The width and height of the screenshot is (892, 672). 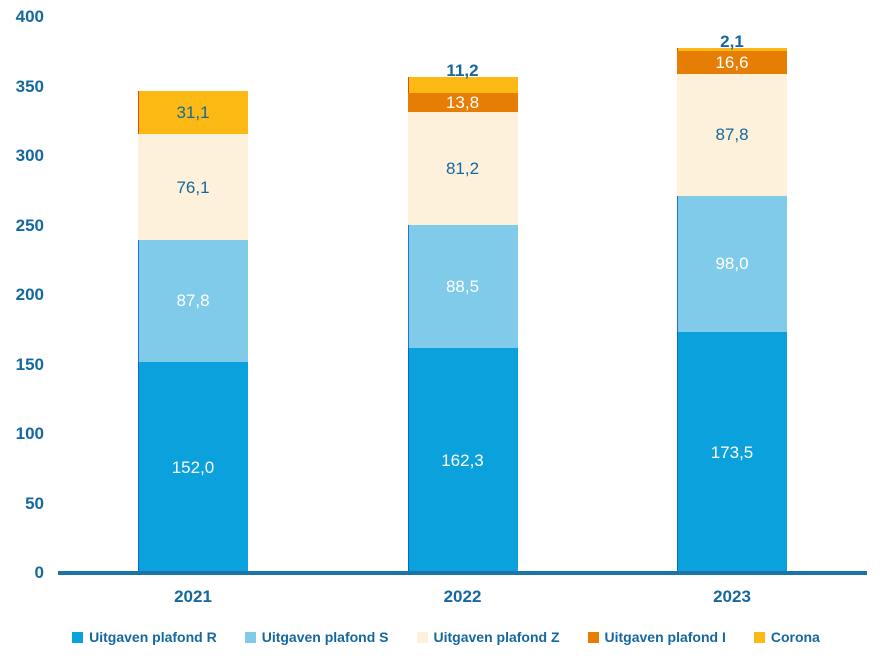 What do you see at coordinates (193, 300) in the screenshot?
I see `bar-segment-uitgaven-plafond-s-2021` at bounding box center [193, 300].